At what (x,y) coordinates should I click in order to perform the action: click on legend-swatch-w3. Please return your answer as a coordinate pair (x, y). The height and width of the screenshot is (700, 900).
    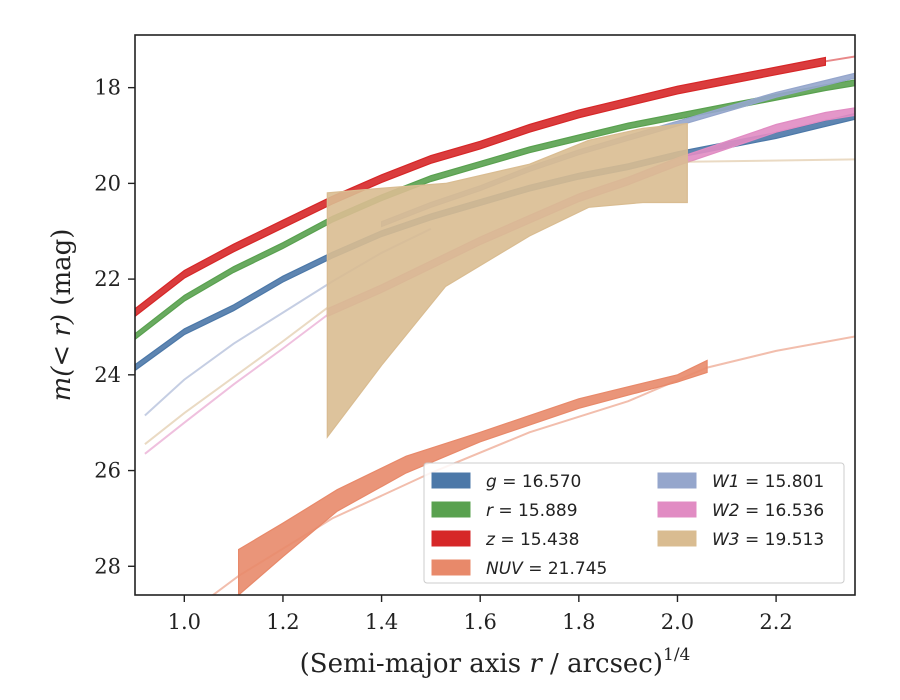
    Looking at the image, I should click on (677, 538).